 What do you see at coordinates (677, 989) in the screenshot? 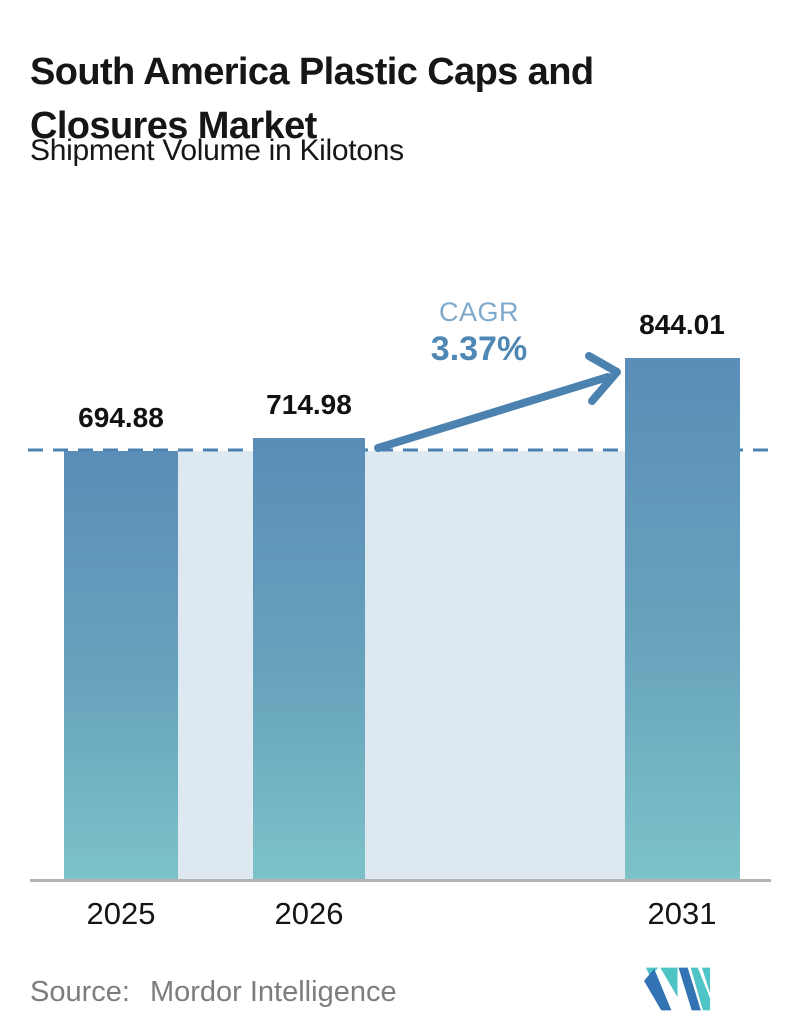
I see `mordor-intelligence-logo` at bounding box center [677, 989].